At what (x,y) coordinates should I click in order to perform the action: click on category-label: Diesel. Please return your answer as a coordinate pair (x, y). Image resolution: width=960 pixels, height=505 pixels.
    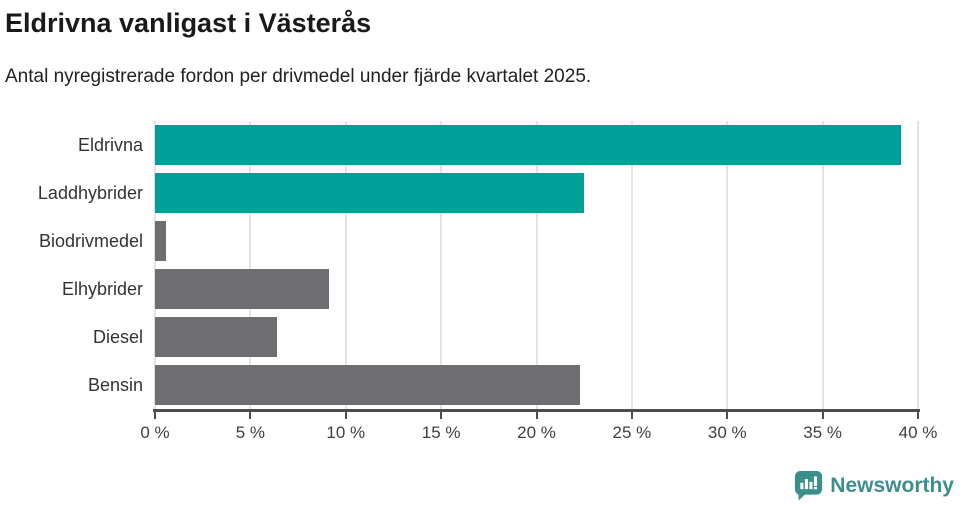
    Looking at the image, I should click on (117, 336).